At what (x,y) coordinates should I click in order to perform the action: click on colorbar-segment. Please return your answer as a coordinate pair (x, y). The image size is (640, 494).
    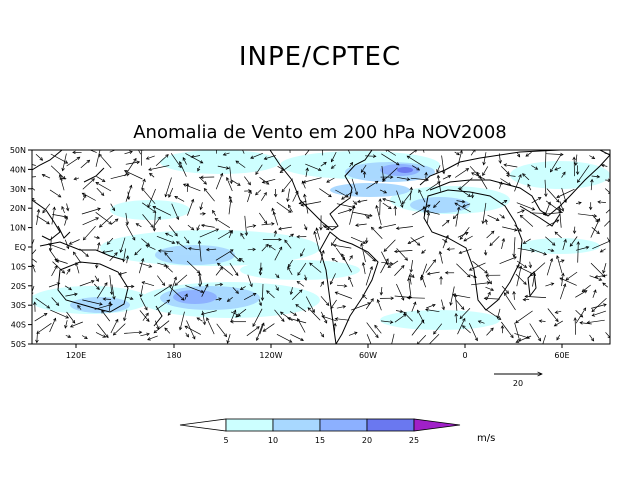
    Looking at the image, I should click on (390, 425).